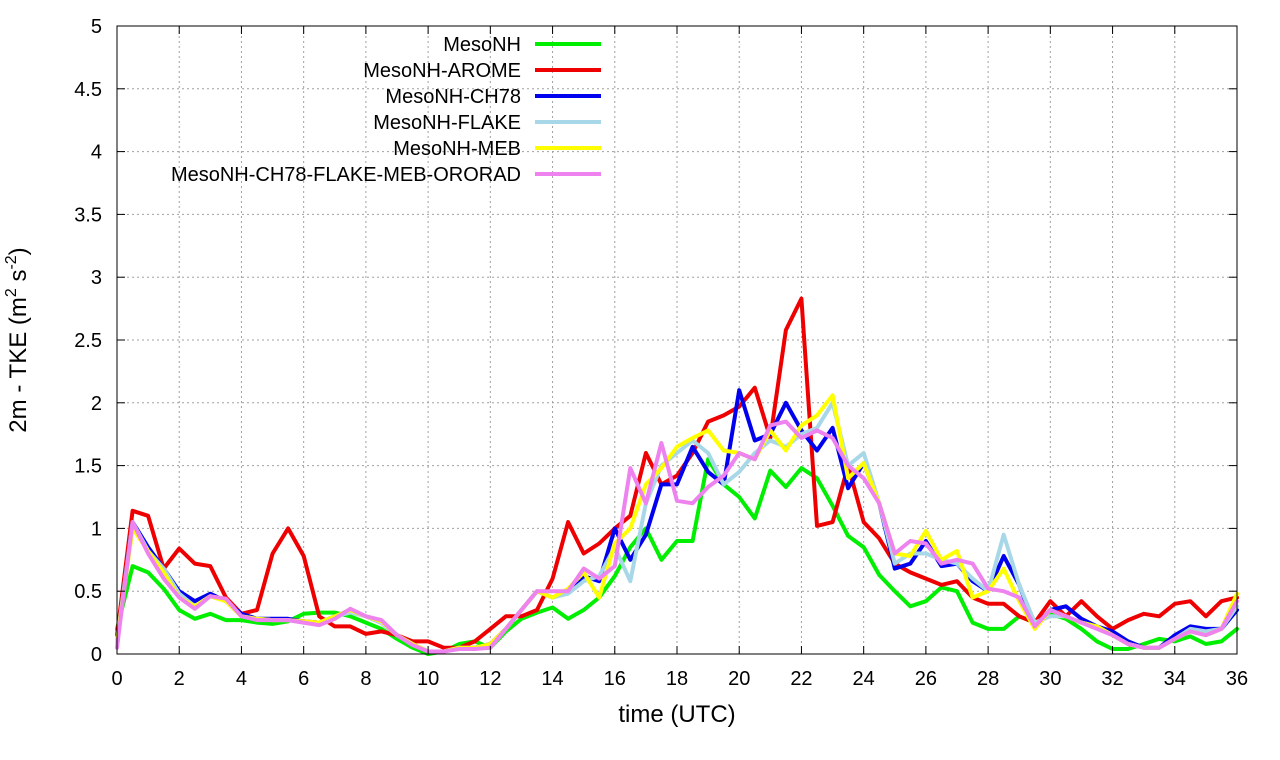 This screenshot has height=760, width=1280. What do you see at coordinates (677, 679) in the screenshot?
I see `x-tick-label: 18` at bounding box center [677, 679].